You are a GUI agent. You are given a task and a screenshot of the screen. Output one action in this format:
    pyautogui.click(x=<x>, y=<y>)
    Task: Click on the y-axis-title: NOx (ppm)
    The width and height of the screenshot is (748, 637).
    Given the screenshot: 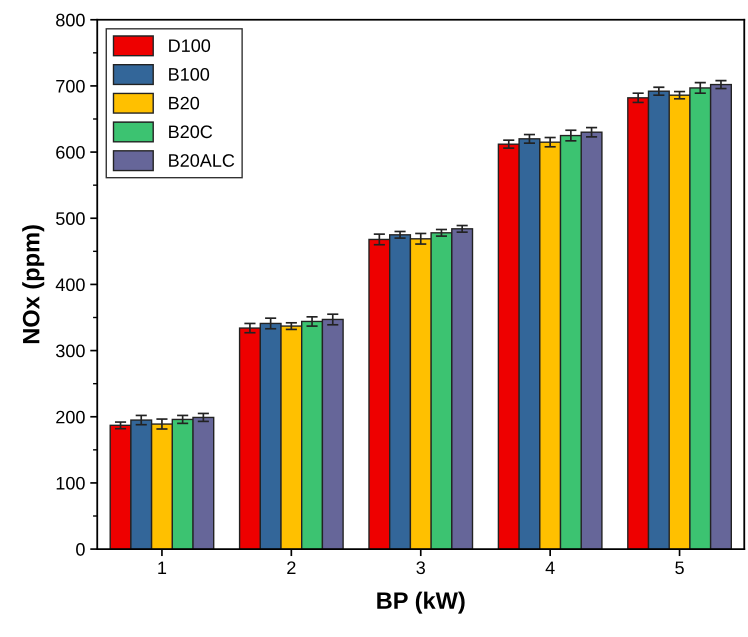 What is the action you would take?
    pyautogui.click(x=33, y=284)
    